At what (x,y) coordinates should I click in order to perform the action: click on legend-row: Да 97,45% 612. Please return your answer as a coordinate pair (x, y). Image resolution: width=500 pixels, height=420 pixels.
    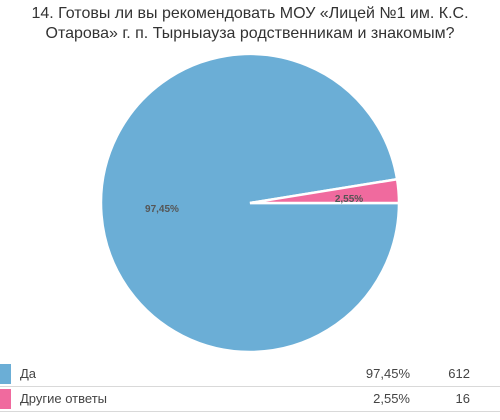
    Looking at the image, I should click on (250, 374).